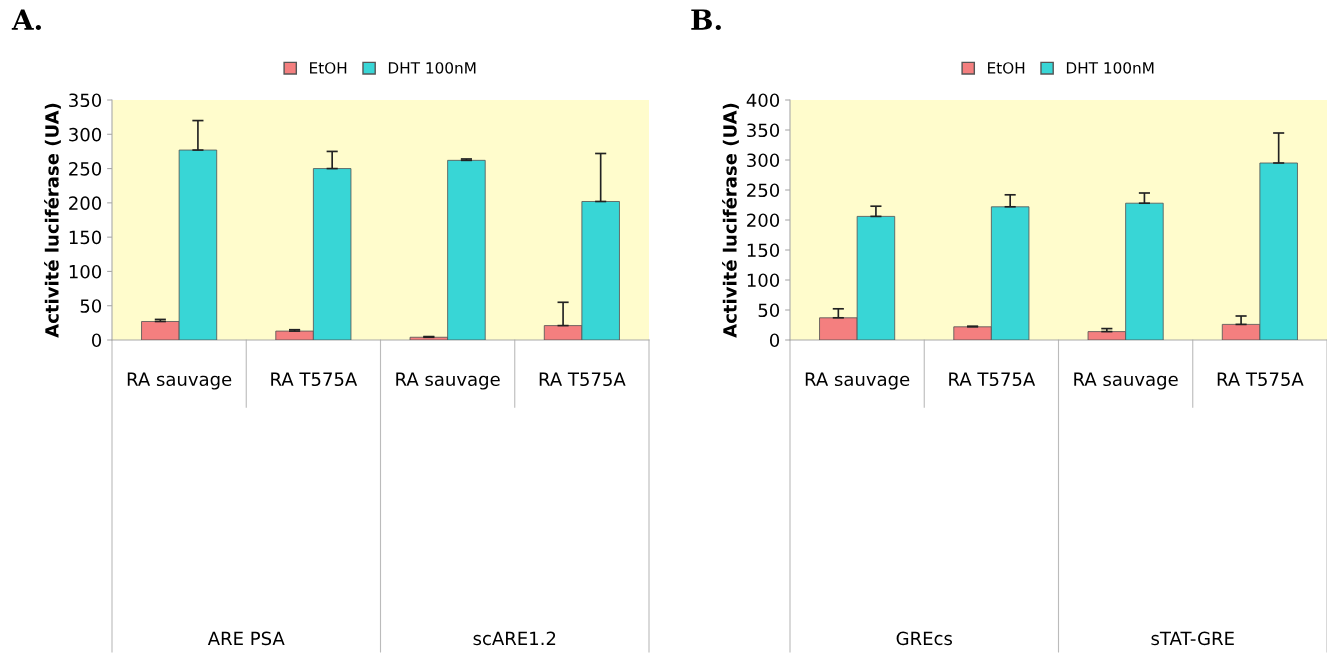 The height and width of the screenshot is (654, 1327). I want to click on y-tick-label: 400, so click(763, 100).